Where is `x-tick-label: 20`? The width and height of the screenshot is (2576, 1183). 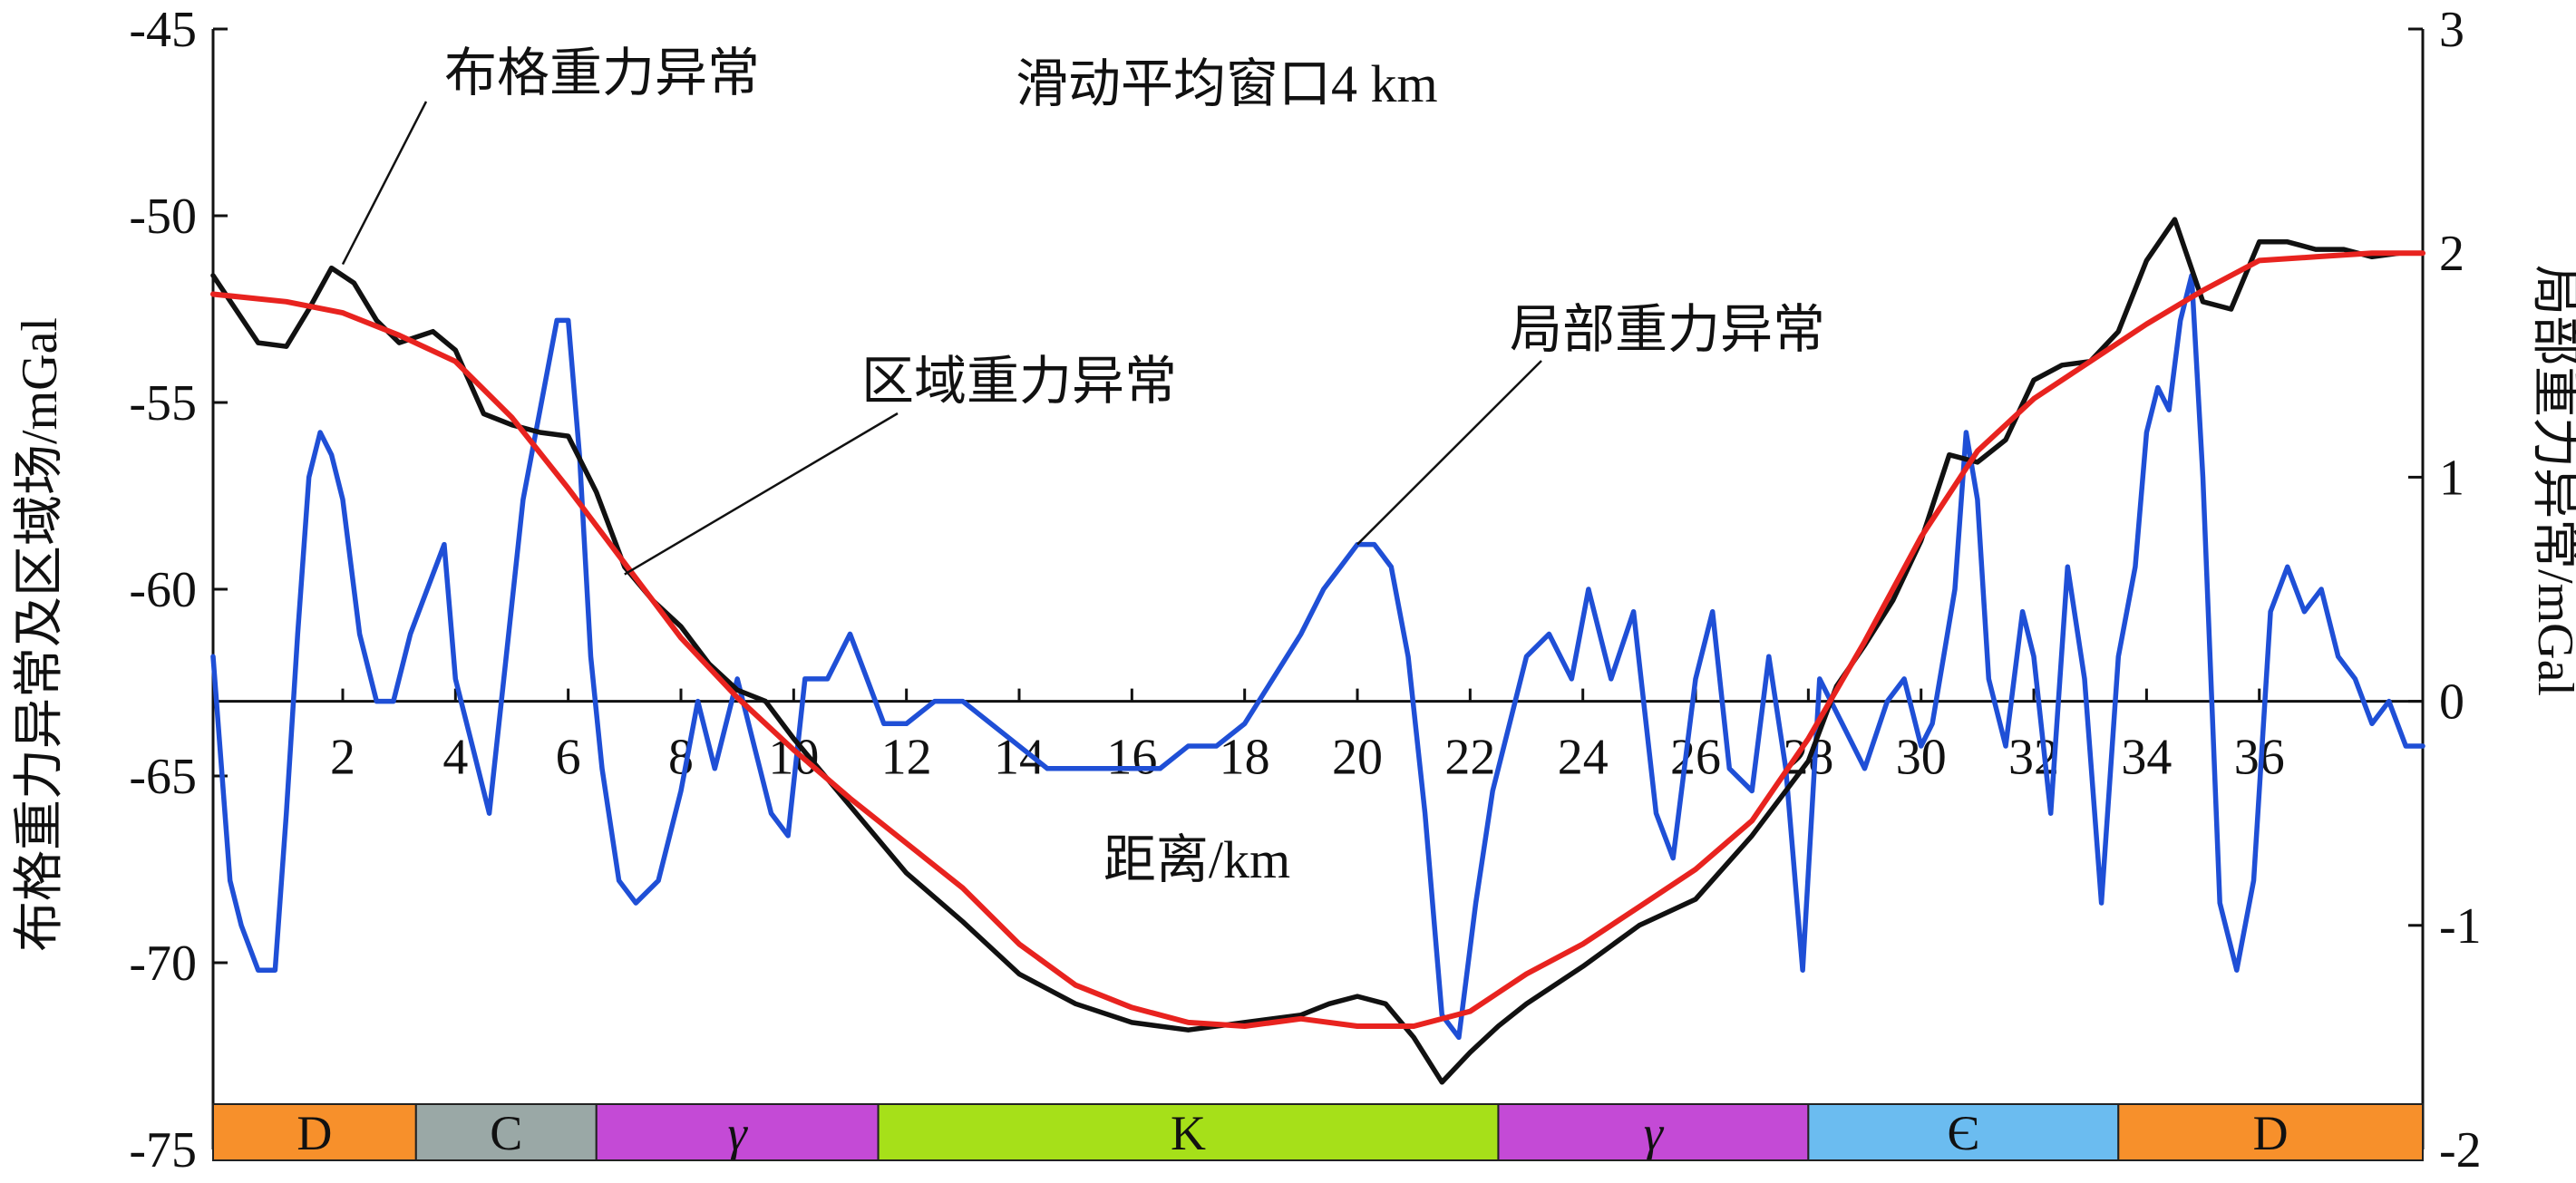 x-tick-label: 20 is located at coordinates (1357, 758).